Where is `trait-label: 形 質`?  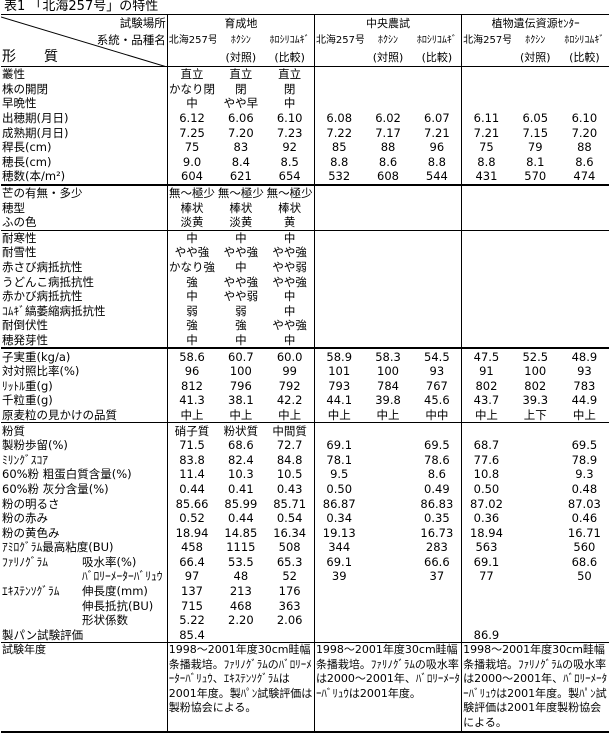
trait-label: 形 質 is located at coordinates (30, 57).